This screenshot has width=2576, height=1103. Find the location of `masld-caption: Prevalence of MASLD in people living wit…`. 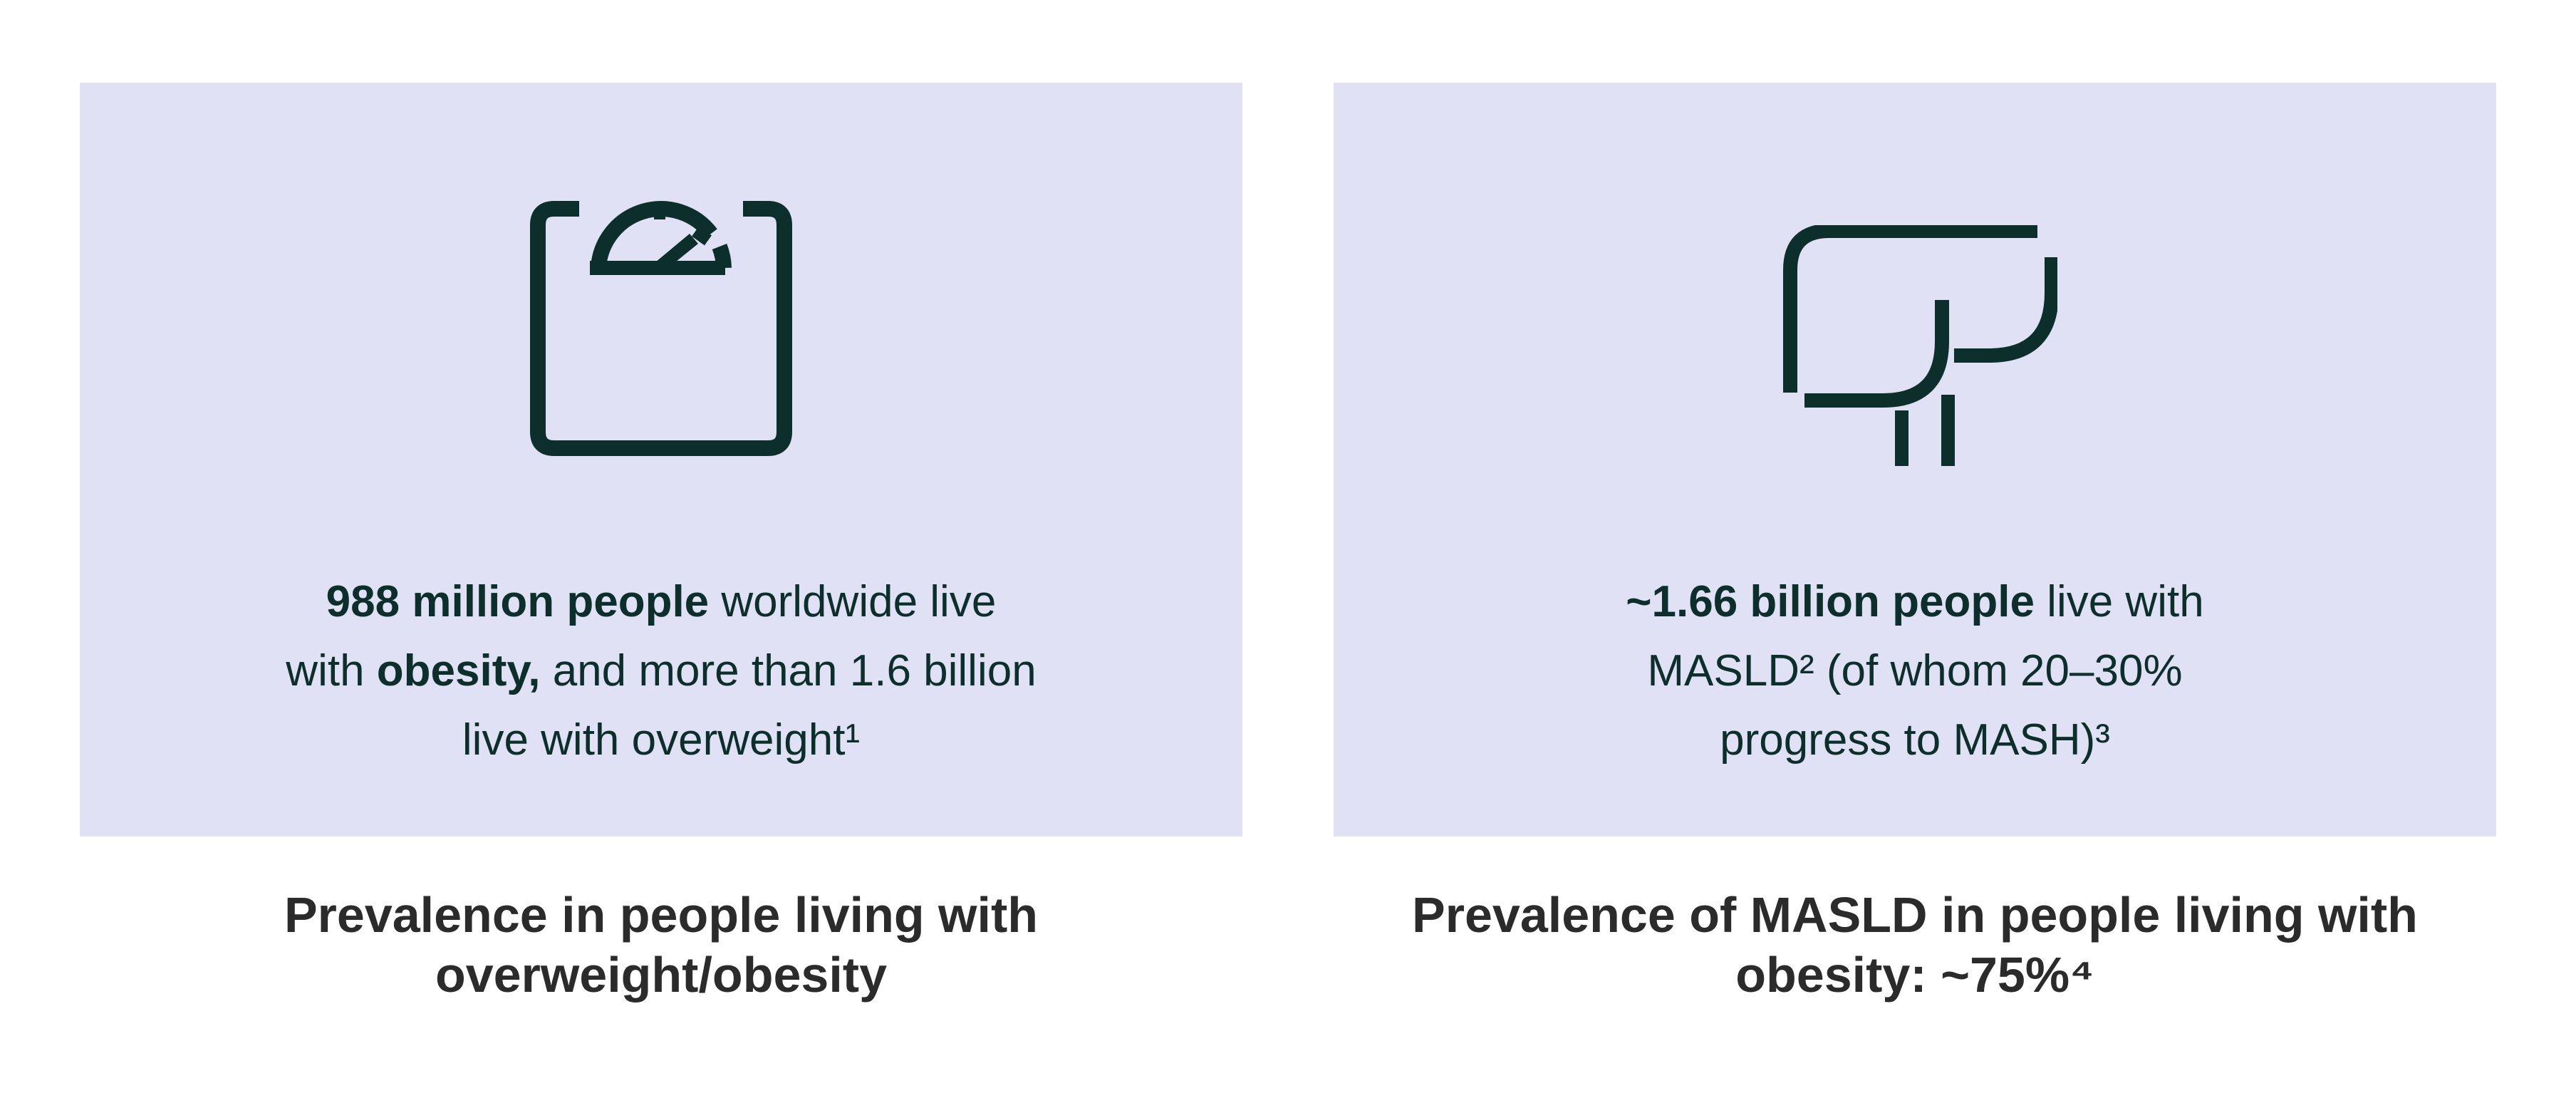

masld-caption: Prevalence of MASLD in people living wit… is located at coordinates (1915, 945).